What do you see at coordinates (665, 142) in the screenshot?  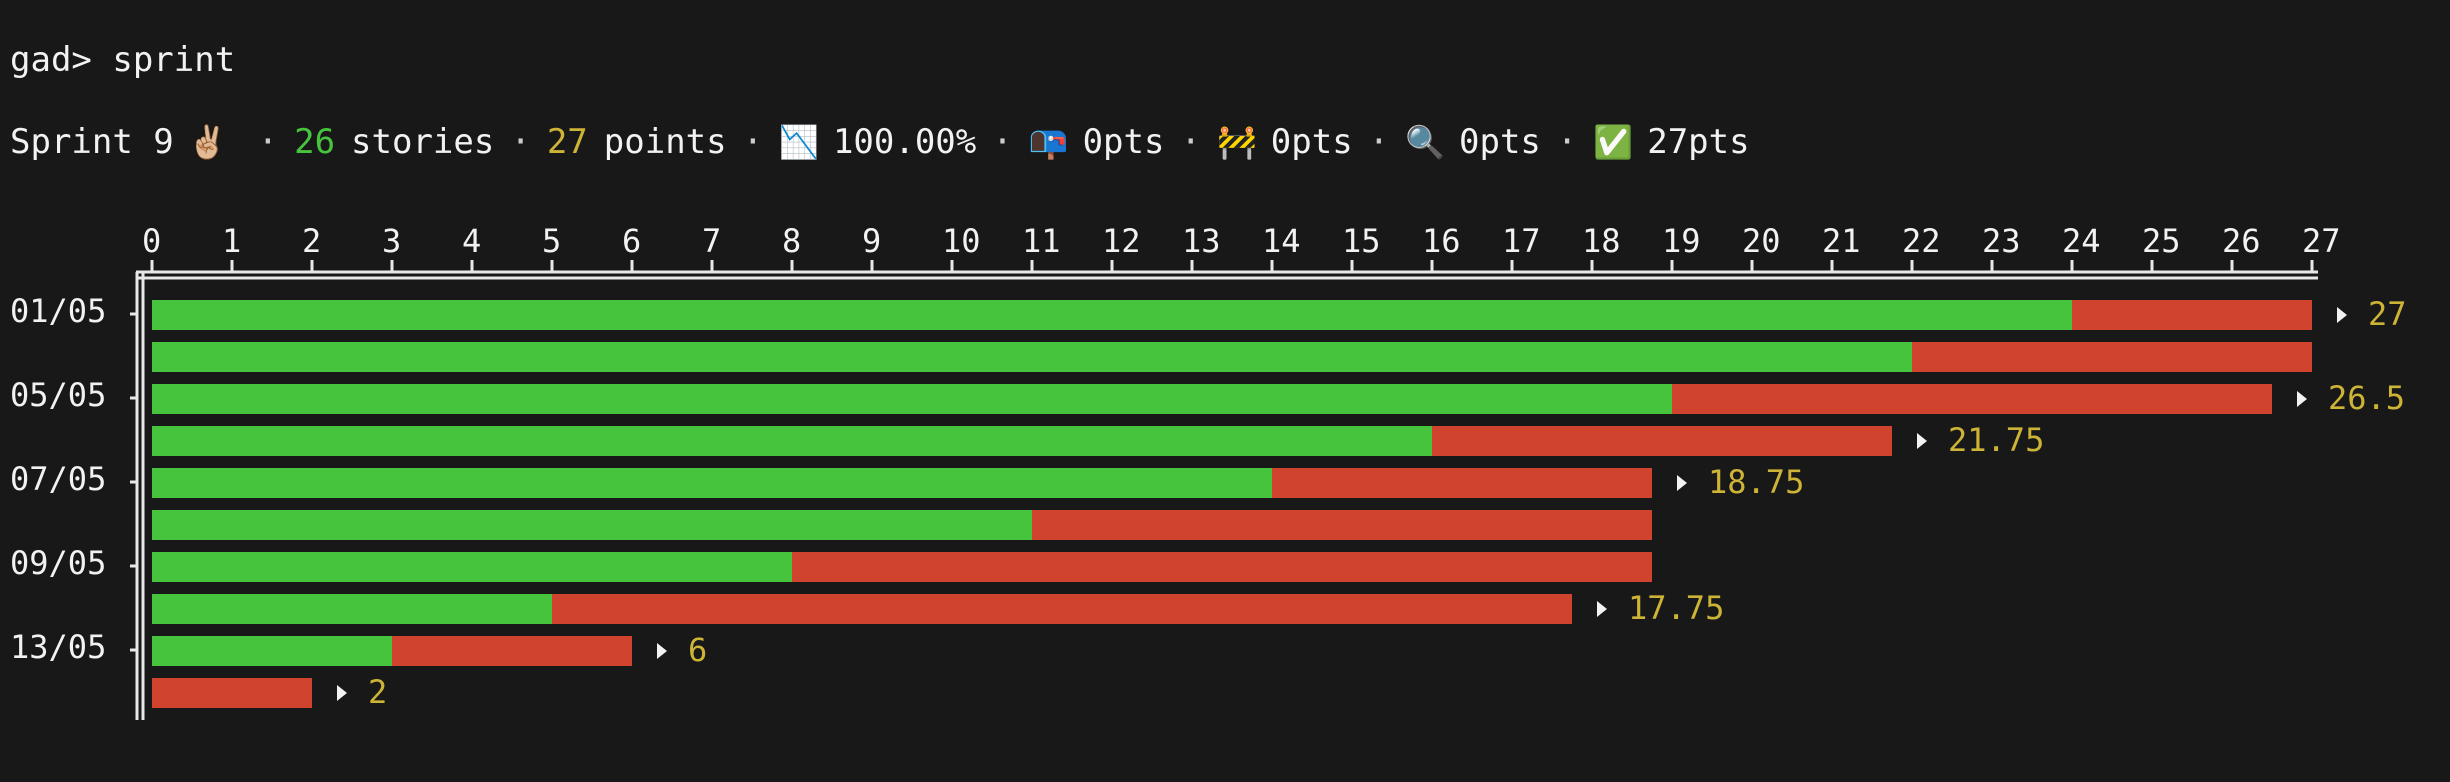 I see `points-label: points` at bounding box center [665, 142].